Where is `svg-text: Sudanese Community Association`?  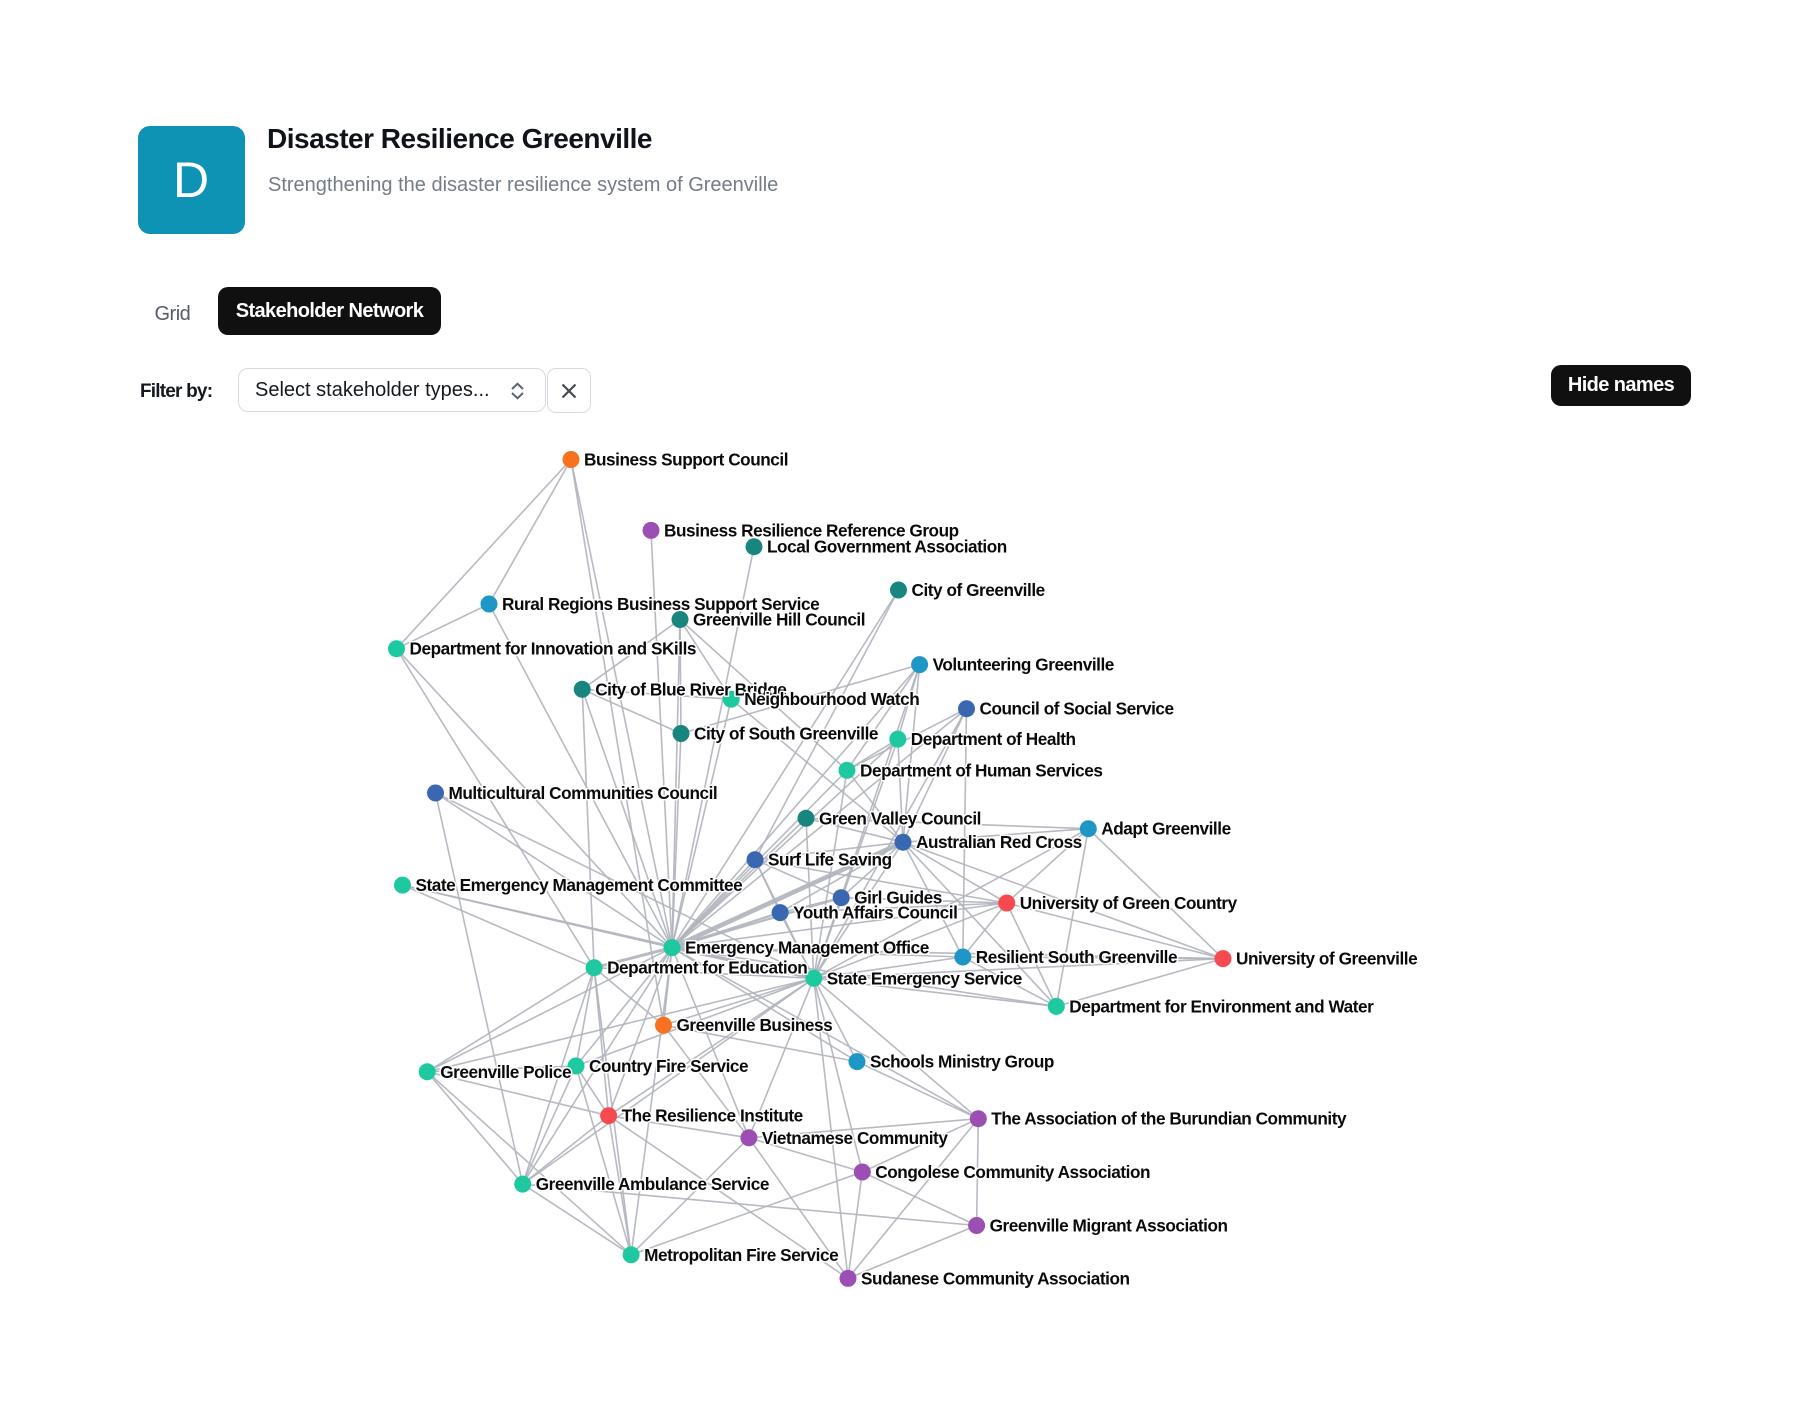 svg-text: Sudanese Community Association is located at coordinates (995, 1278).